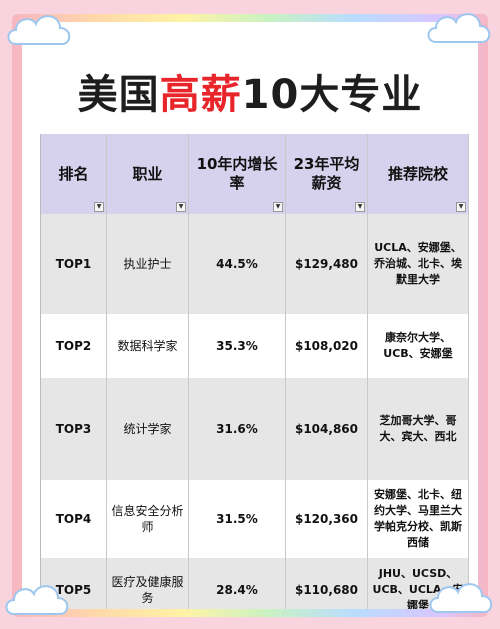 Image resolution: width=500 pixels, height=629 pixels. What do you see at coordinates (418, 346) in the screenshot?
I see `schools-cell: 康奈尔大学、UCB、安娜堡` at bounding box center [418, 346].